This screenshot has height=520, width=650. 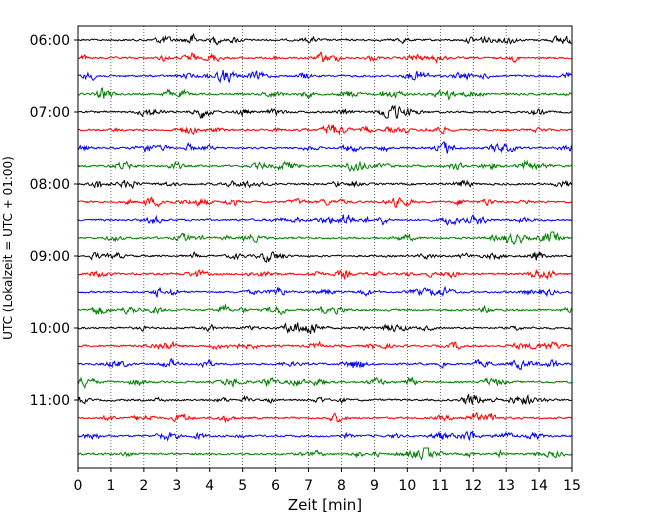 What do you see at coordinates (110, 486) in the screenshot?
I see `x-tick-label: 1` at bounding box center [110, 486].